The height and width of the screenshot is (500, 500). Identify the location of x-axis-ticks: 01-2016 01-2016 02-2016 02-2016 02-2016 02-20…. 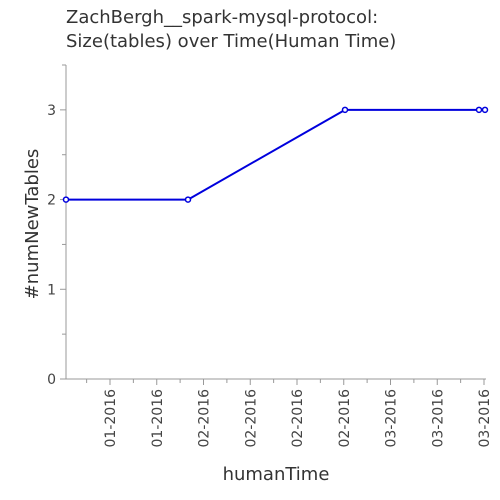
(290, 413).